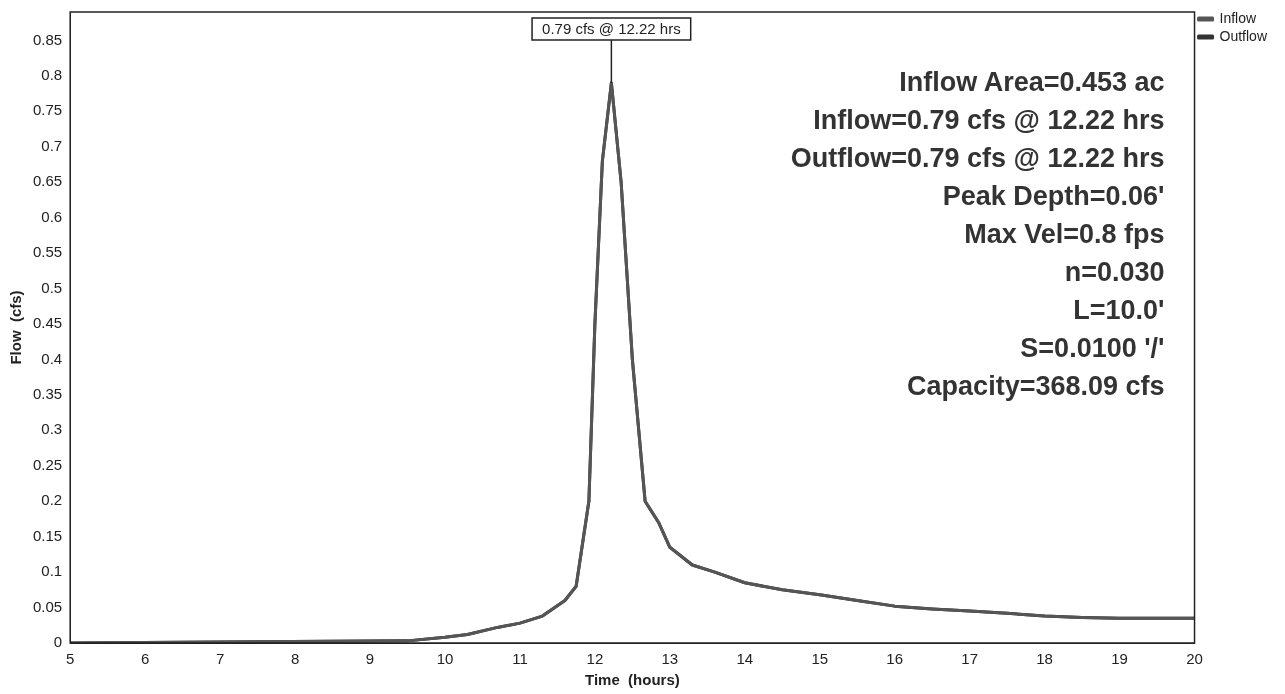  What do you see at coordinates (295, 659) in the screenshot?
I see `x-tick-label: 8` at bounding box center [295, 659].